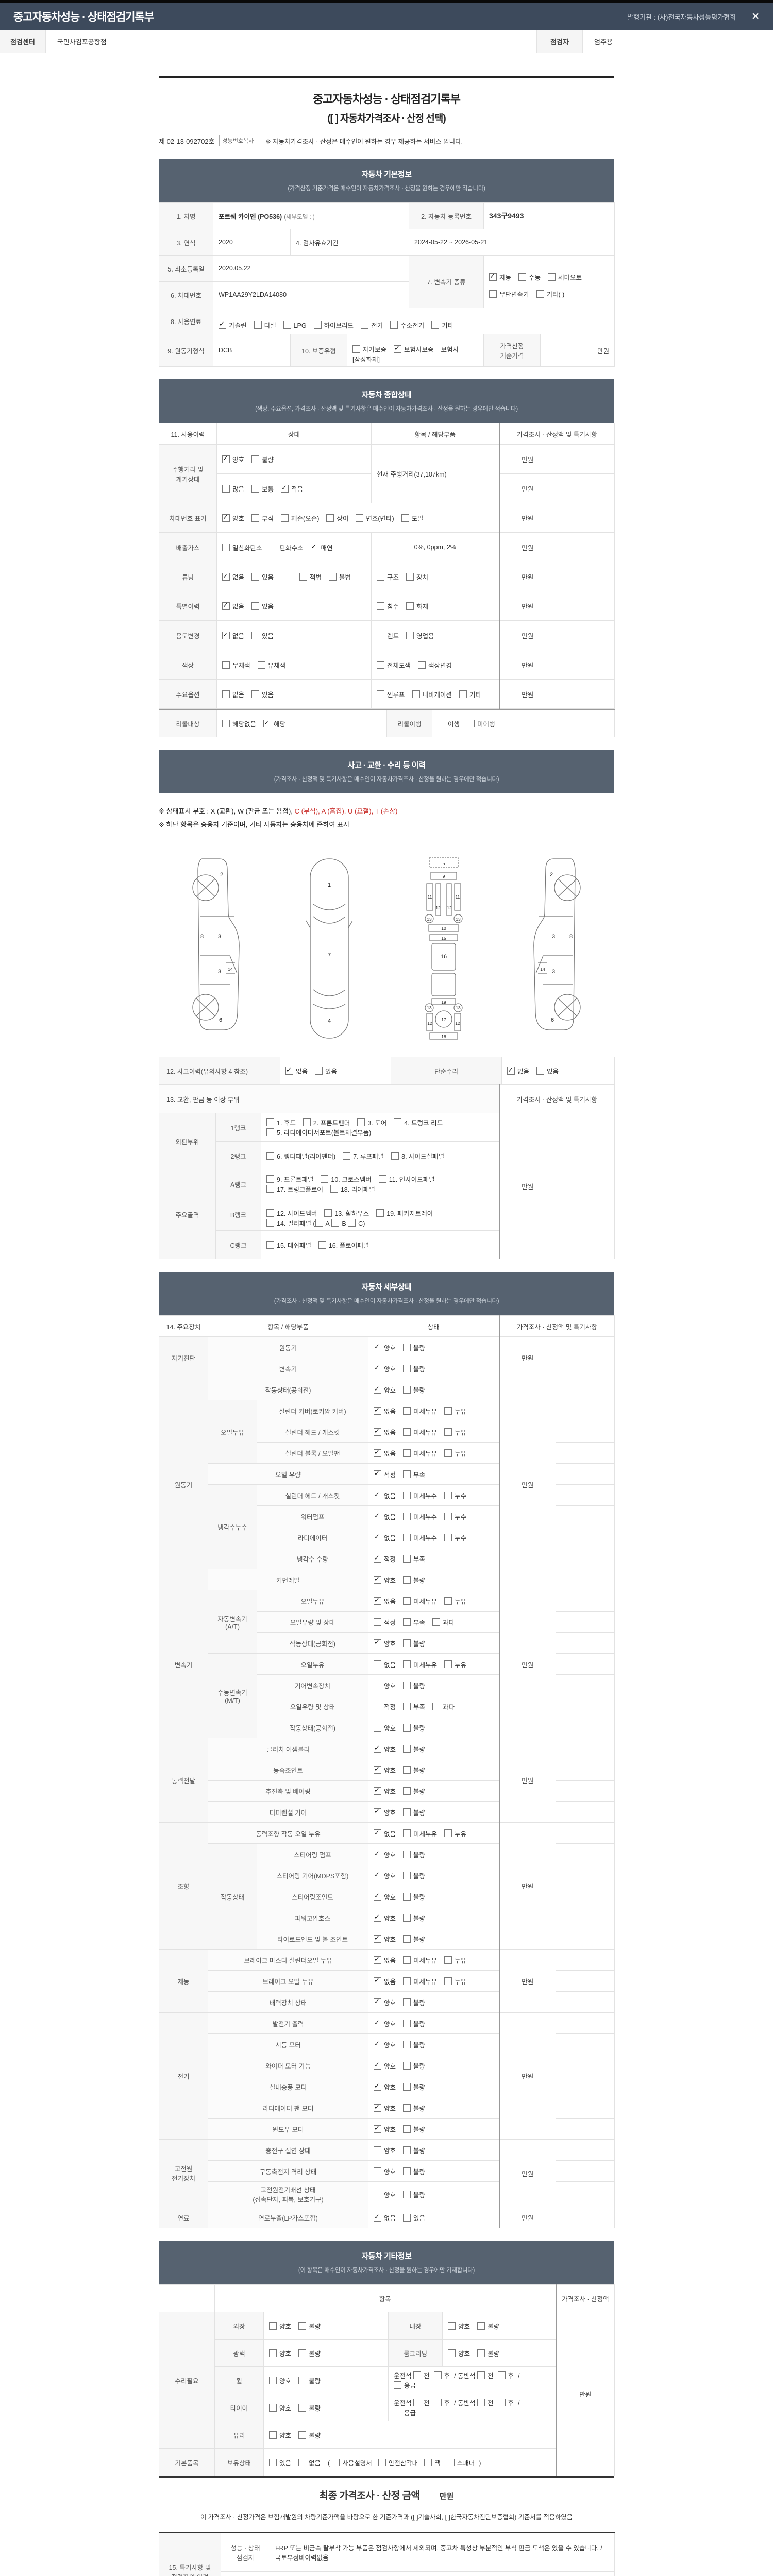 Image resolution: width=773 pixels, height=2576 pixels. I want to click on check-option: 세미오토, so click(565, 277).